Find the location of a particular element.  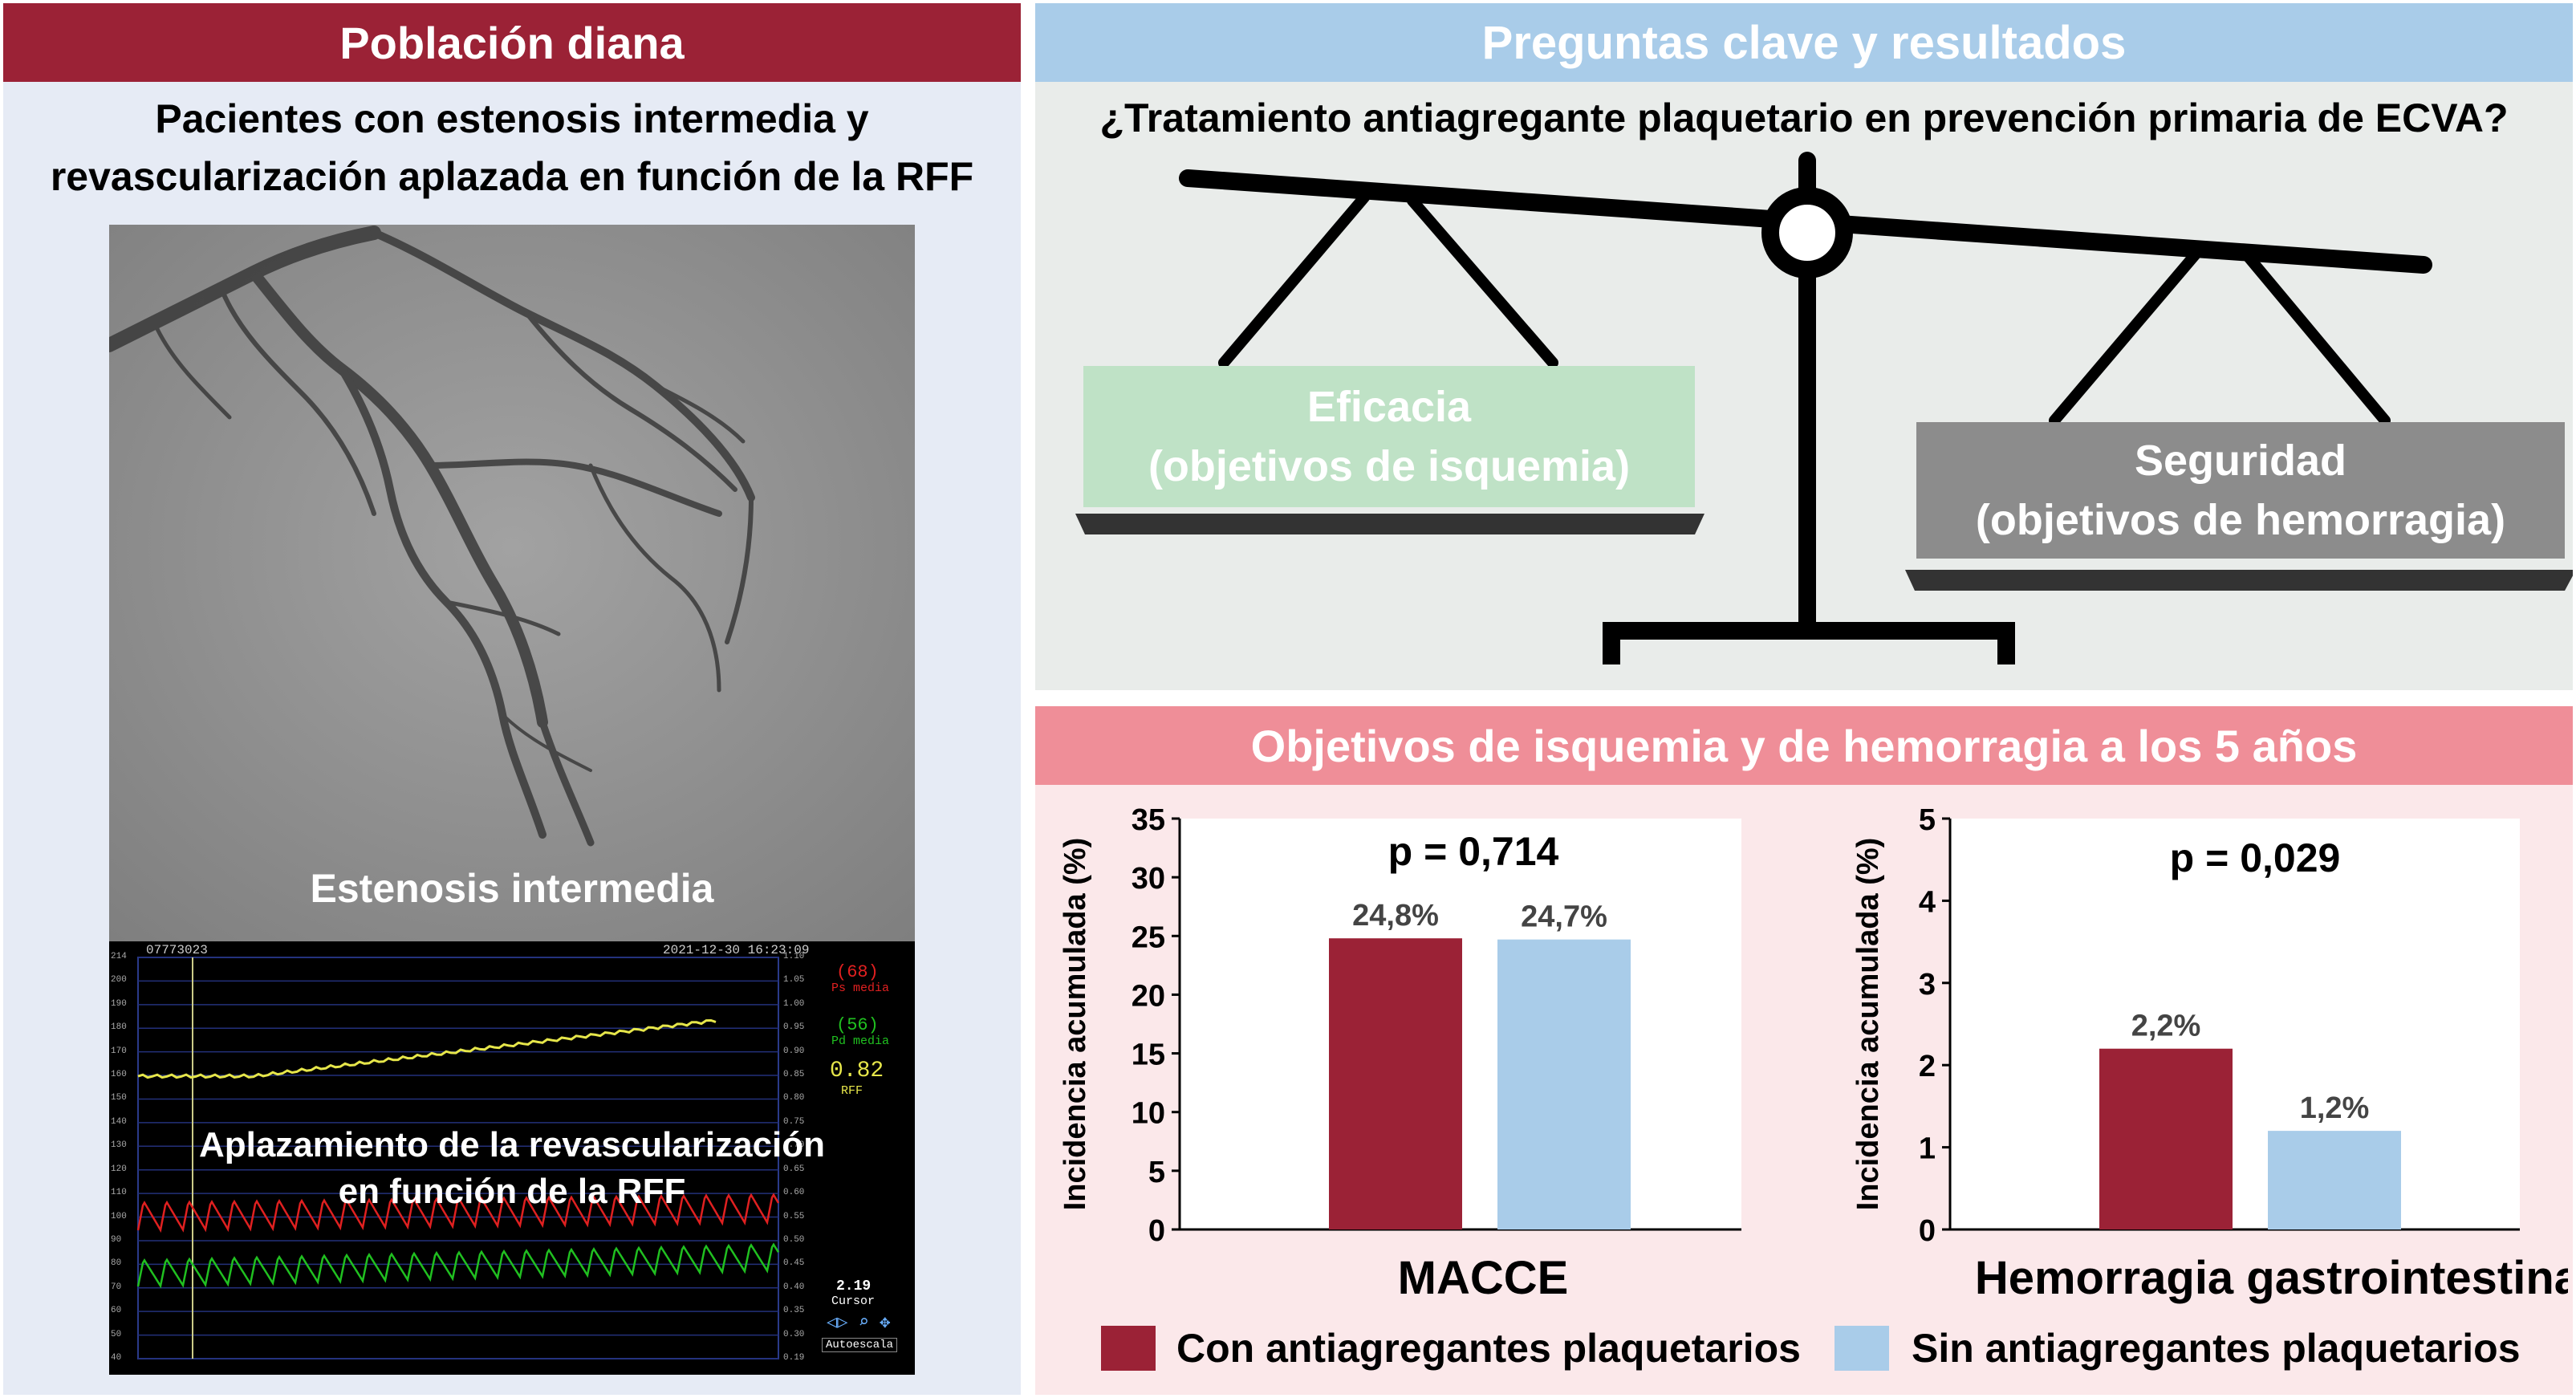

monitor-right-tick: 0.95 is located at coordinates (794, 1027).